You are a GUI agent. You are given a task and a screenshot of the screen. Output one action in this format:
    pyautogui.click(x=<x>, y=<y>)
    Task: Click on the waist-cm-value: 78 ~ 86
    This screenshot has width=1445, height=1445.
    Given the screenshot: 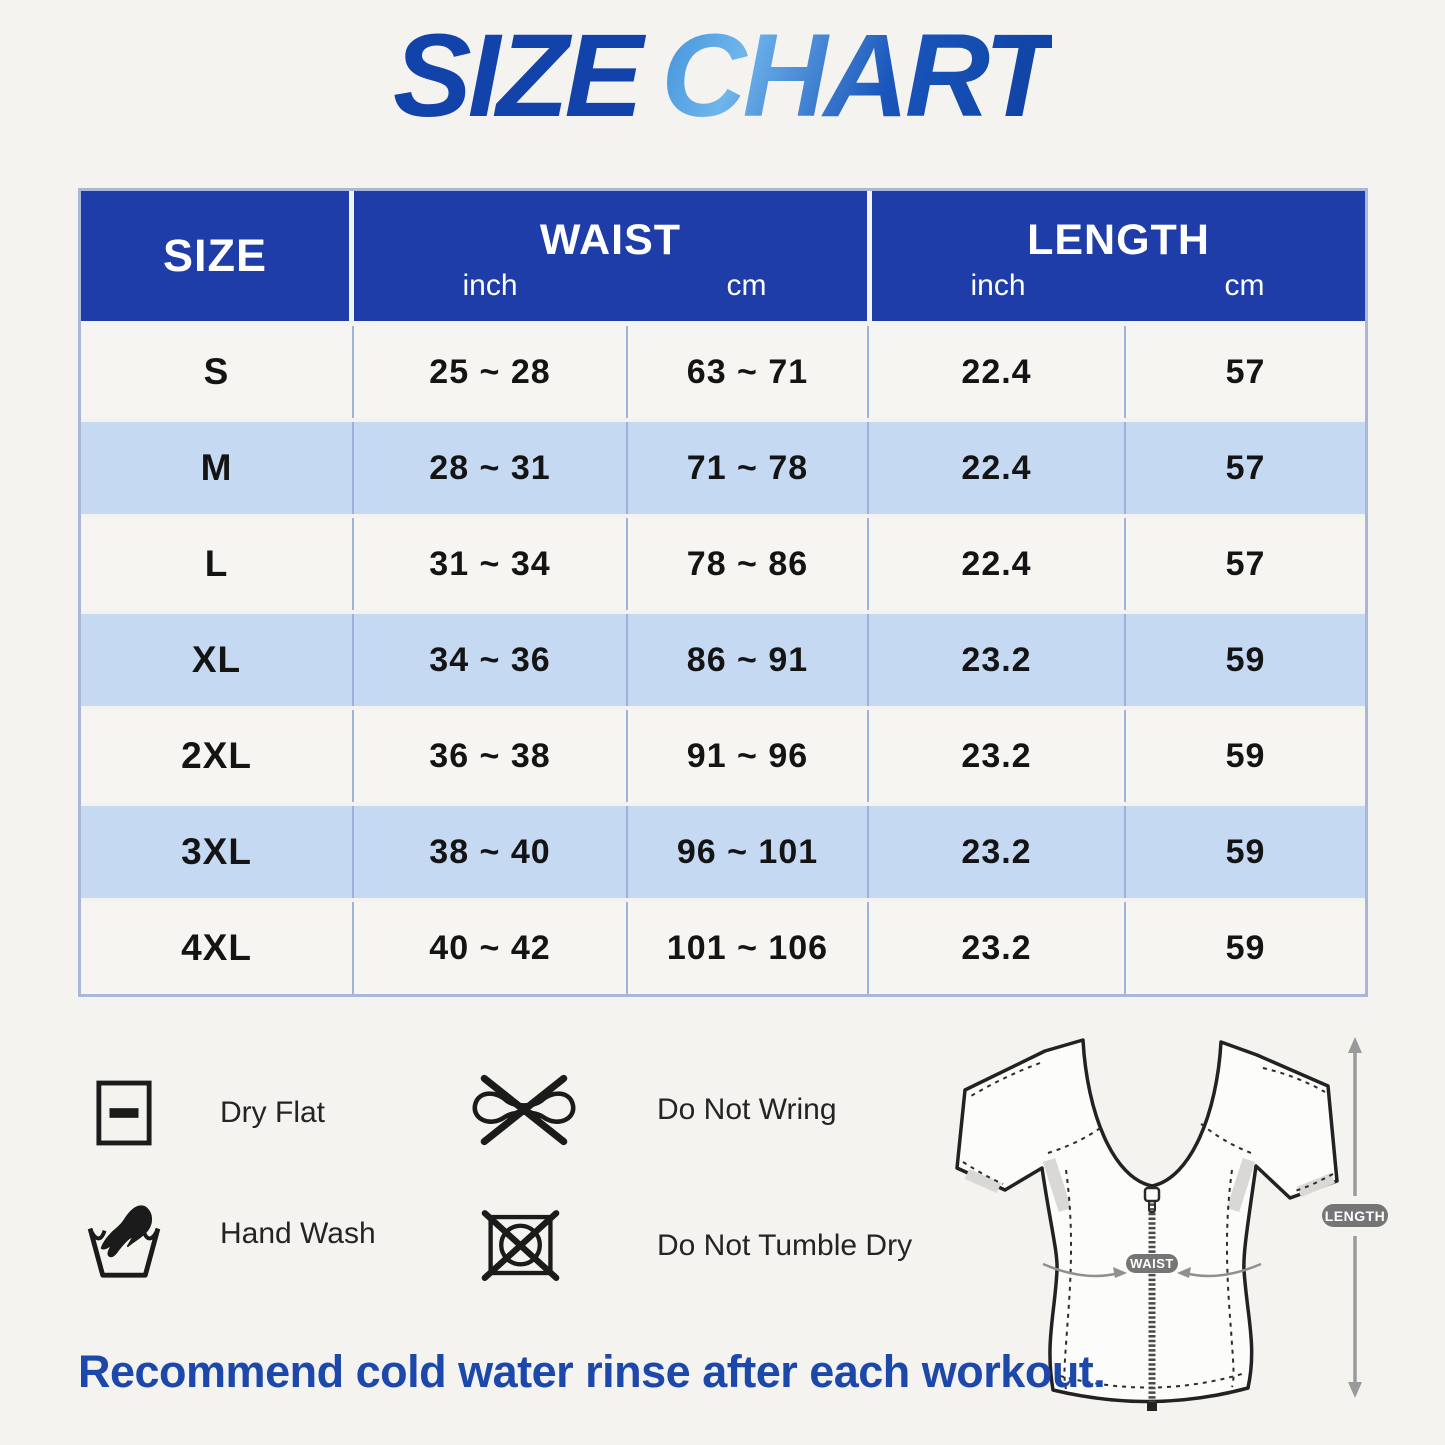 What is the action you would take?
    pyautogui.click(x=746, y=564)
    